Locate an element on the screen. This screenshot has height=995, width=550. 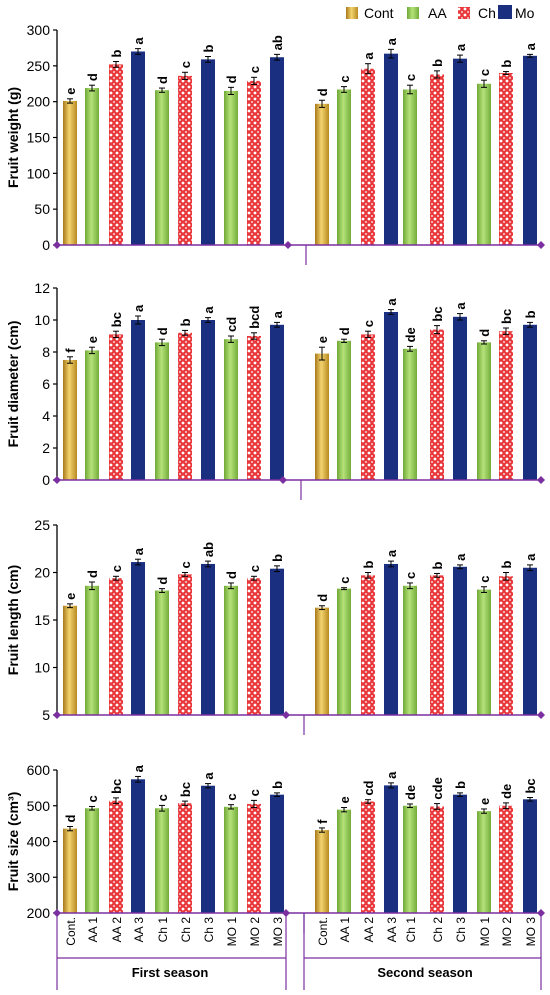
significance-letter: ab is located at coordinates (277, 42).